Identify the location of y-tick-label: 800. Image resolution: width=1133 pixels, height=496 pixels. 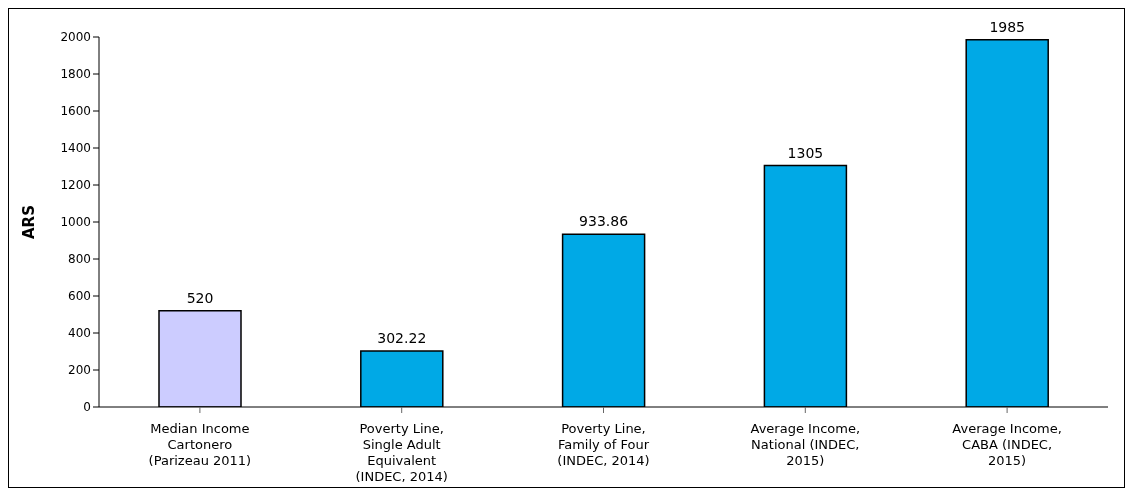
(79, 259).